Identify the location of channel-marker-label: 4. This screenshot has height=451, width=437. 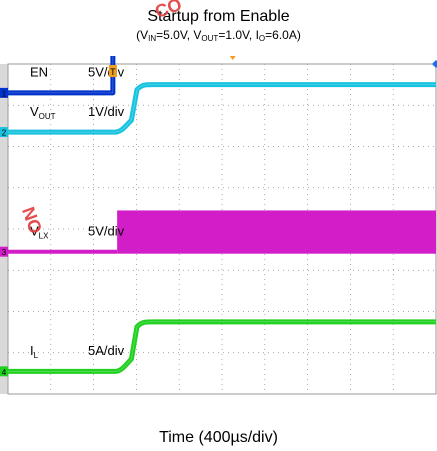
(4, 372).